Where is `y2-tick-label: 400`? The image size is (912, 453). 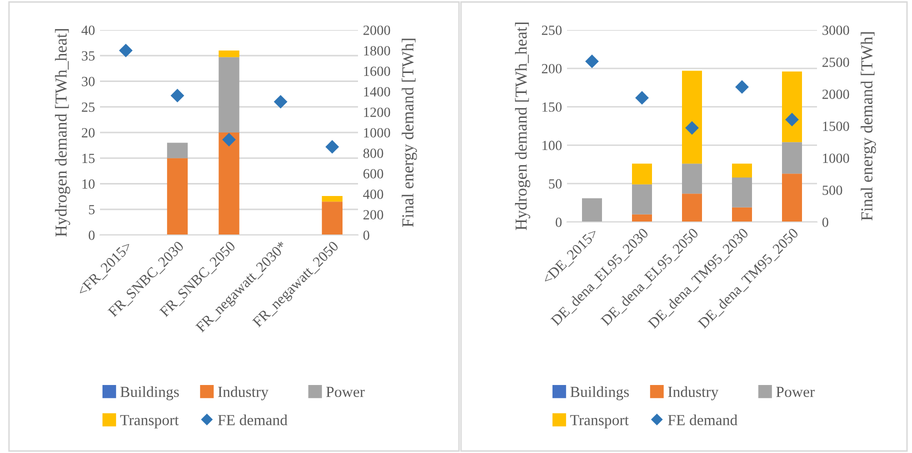 y2-tick-label: 400 is located at coordinates (373, 194).